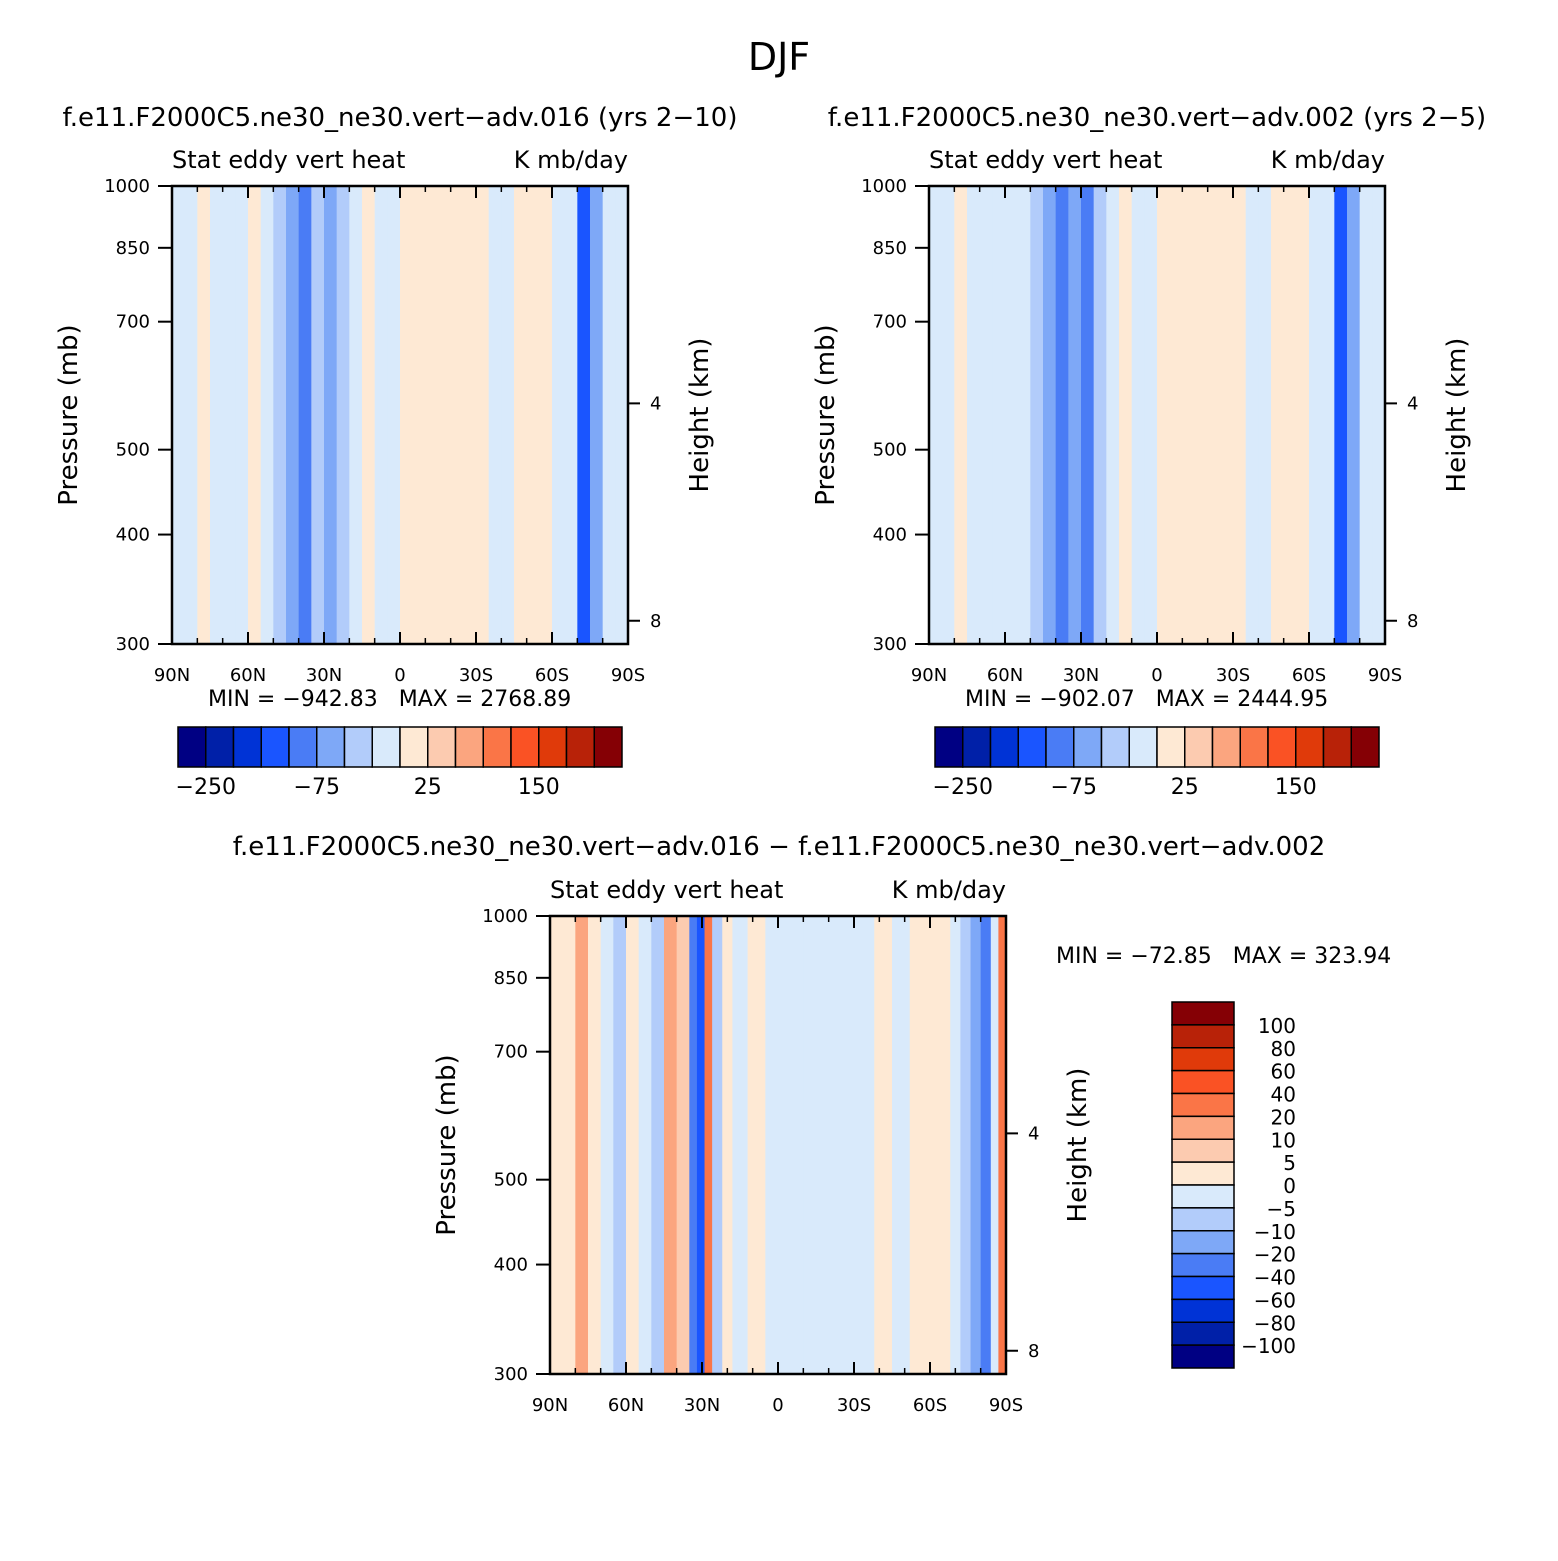 The width and height of the screenshot is (1558, 1561). Describe the element at coordinates (1223, 956) in the screenshot. I see `min-max-stats: MIN = −72.85 MAX = 323.94` at that location.